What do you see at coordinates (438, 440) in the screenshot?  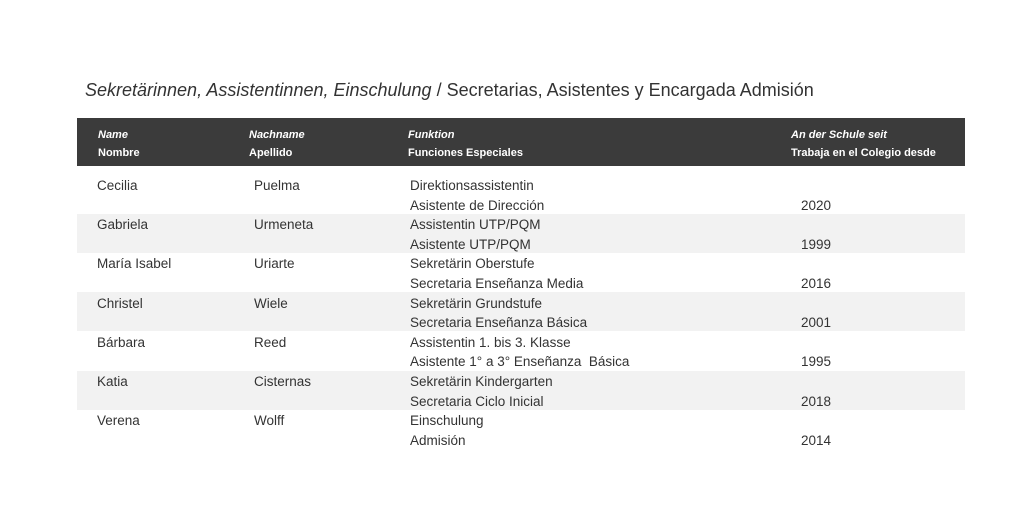 I see `function-es: Admisión` at bounding box center [438, 440].